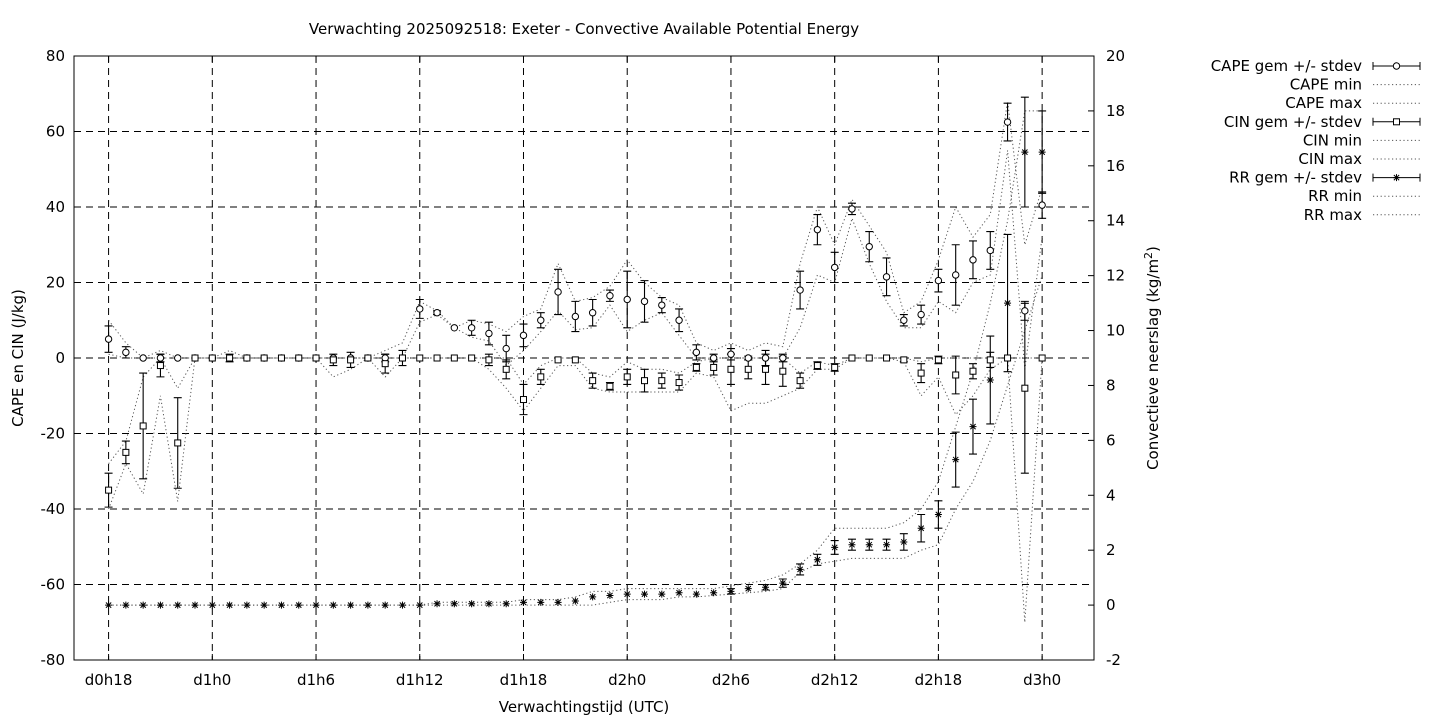  Describe the element at coordinates (1115, 331) in the screenshot. I see `y2-tick-label: 10` at that location.